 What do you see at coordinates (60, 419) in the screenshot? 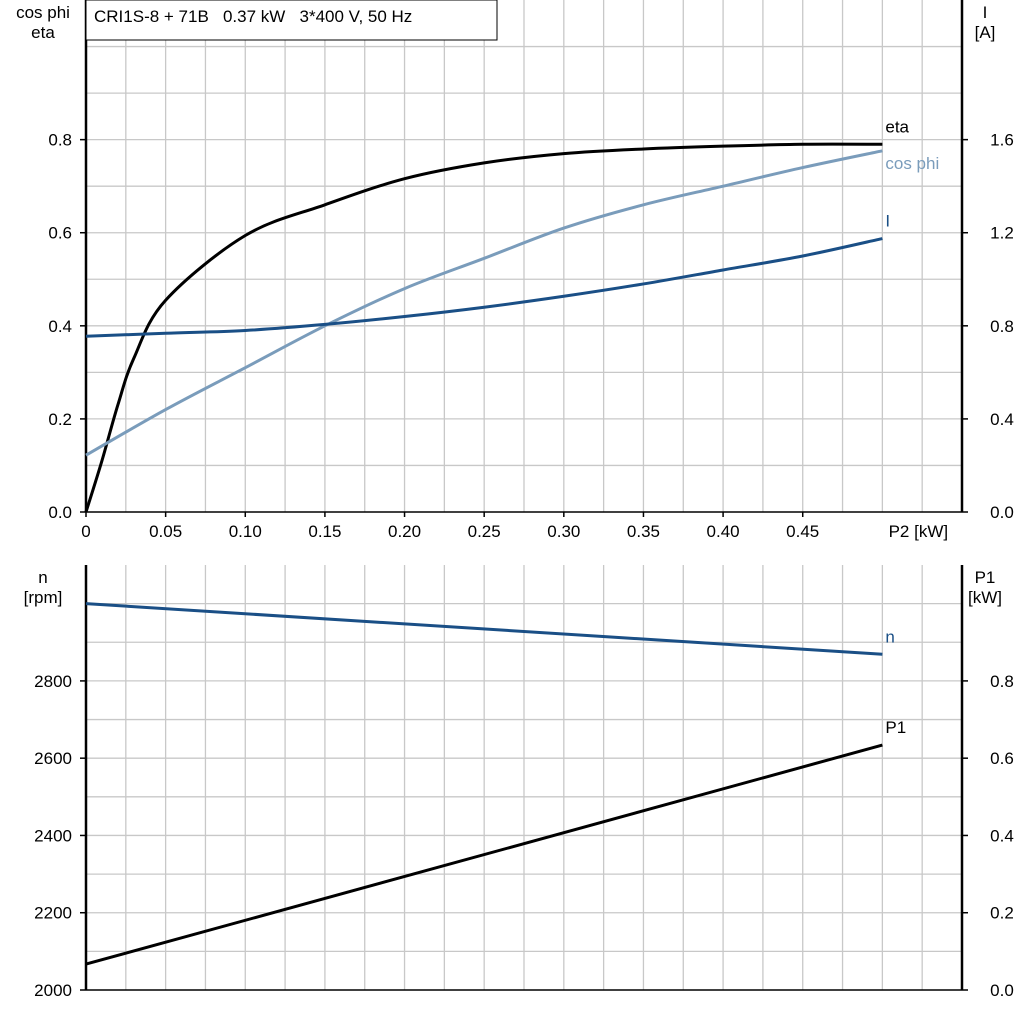
I see `y-tick-label-left: 0.2` at bounding box center [60, 419].